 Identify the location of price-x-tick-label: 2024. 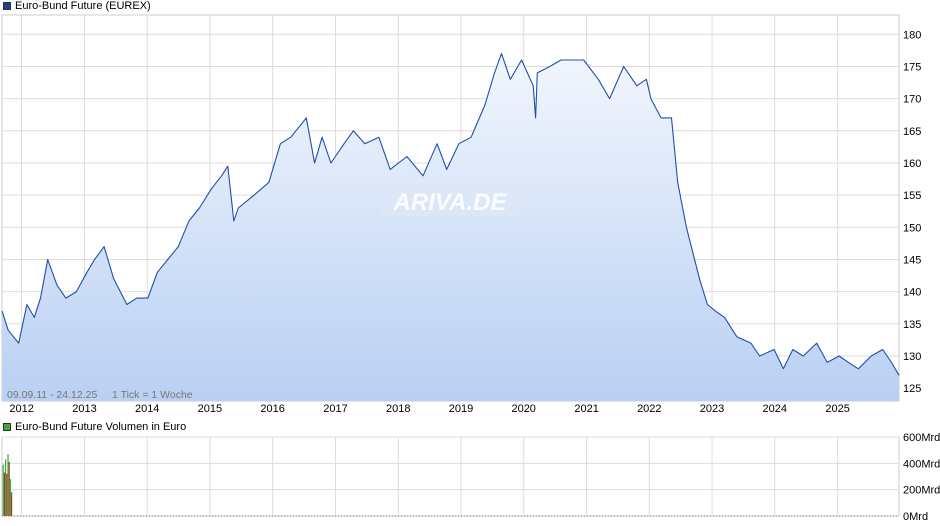
(775, 409).